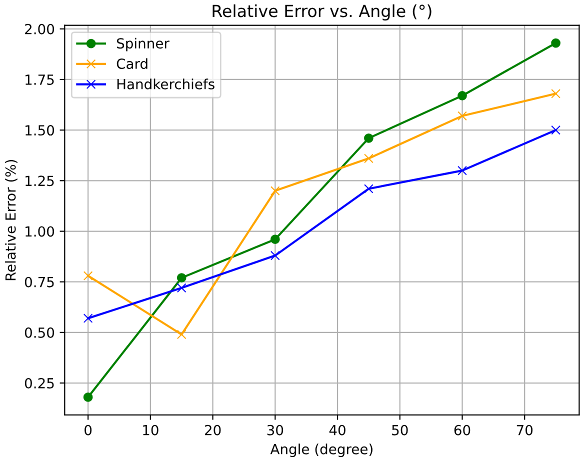 This screenshot has height=461, width=588. Describe the element at coordinates (39, 332) in the screenshot. I see `y-tick-label: 0.50` at that location.